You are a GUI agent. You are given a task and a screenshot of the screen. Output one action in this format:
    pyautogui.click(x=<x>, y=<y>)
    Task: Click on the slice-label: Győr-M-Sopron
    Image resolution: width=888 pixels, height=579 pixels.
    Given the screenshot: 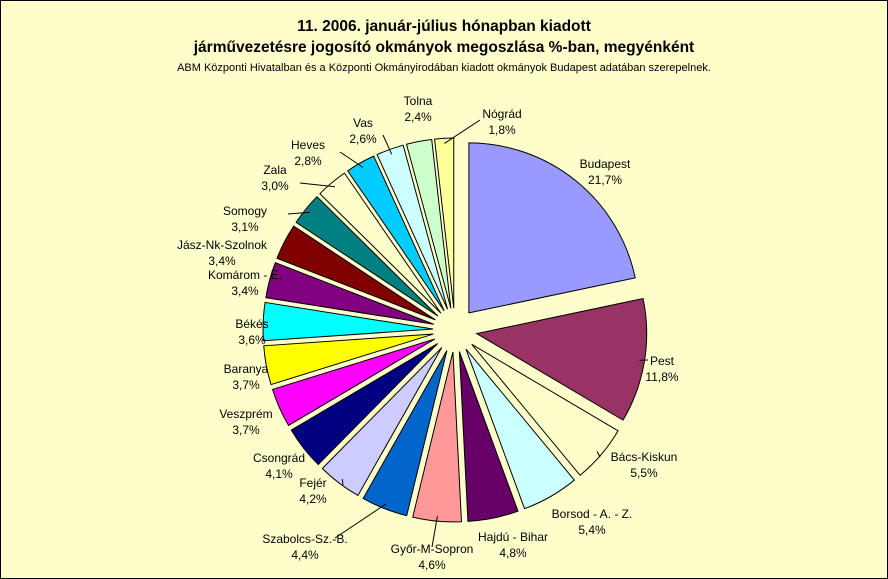 What is the action you would take?
    pyautogui.click(x=432, y=549)
    